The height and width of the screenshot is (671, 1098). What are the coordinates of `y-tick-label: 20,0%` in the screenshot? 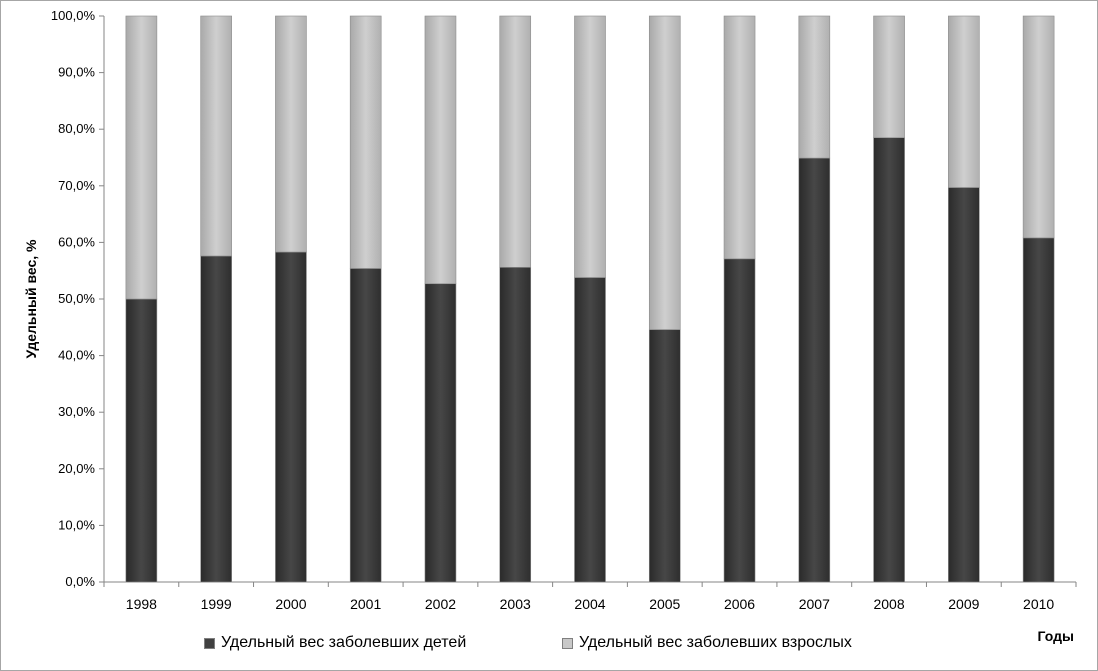 It's located at (76, 468).